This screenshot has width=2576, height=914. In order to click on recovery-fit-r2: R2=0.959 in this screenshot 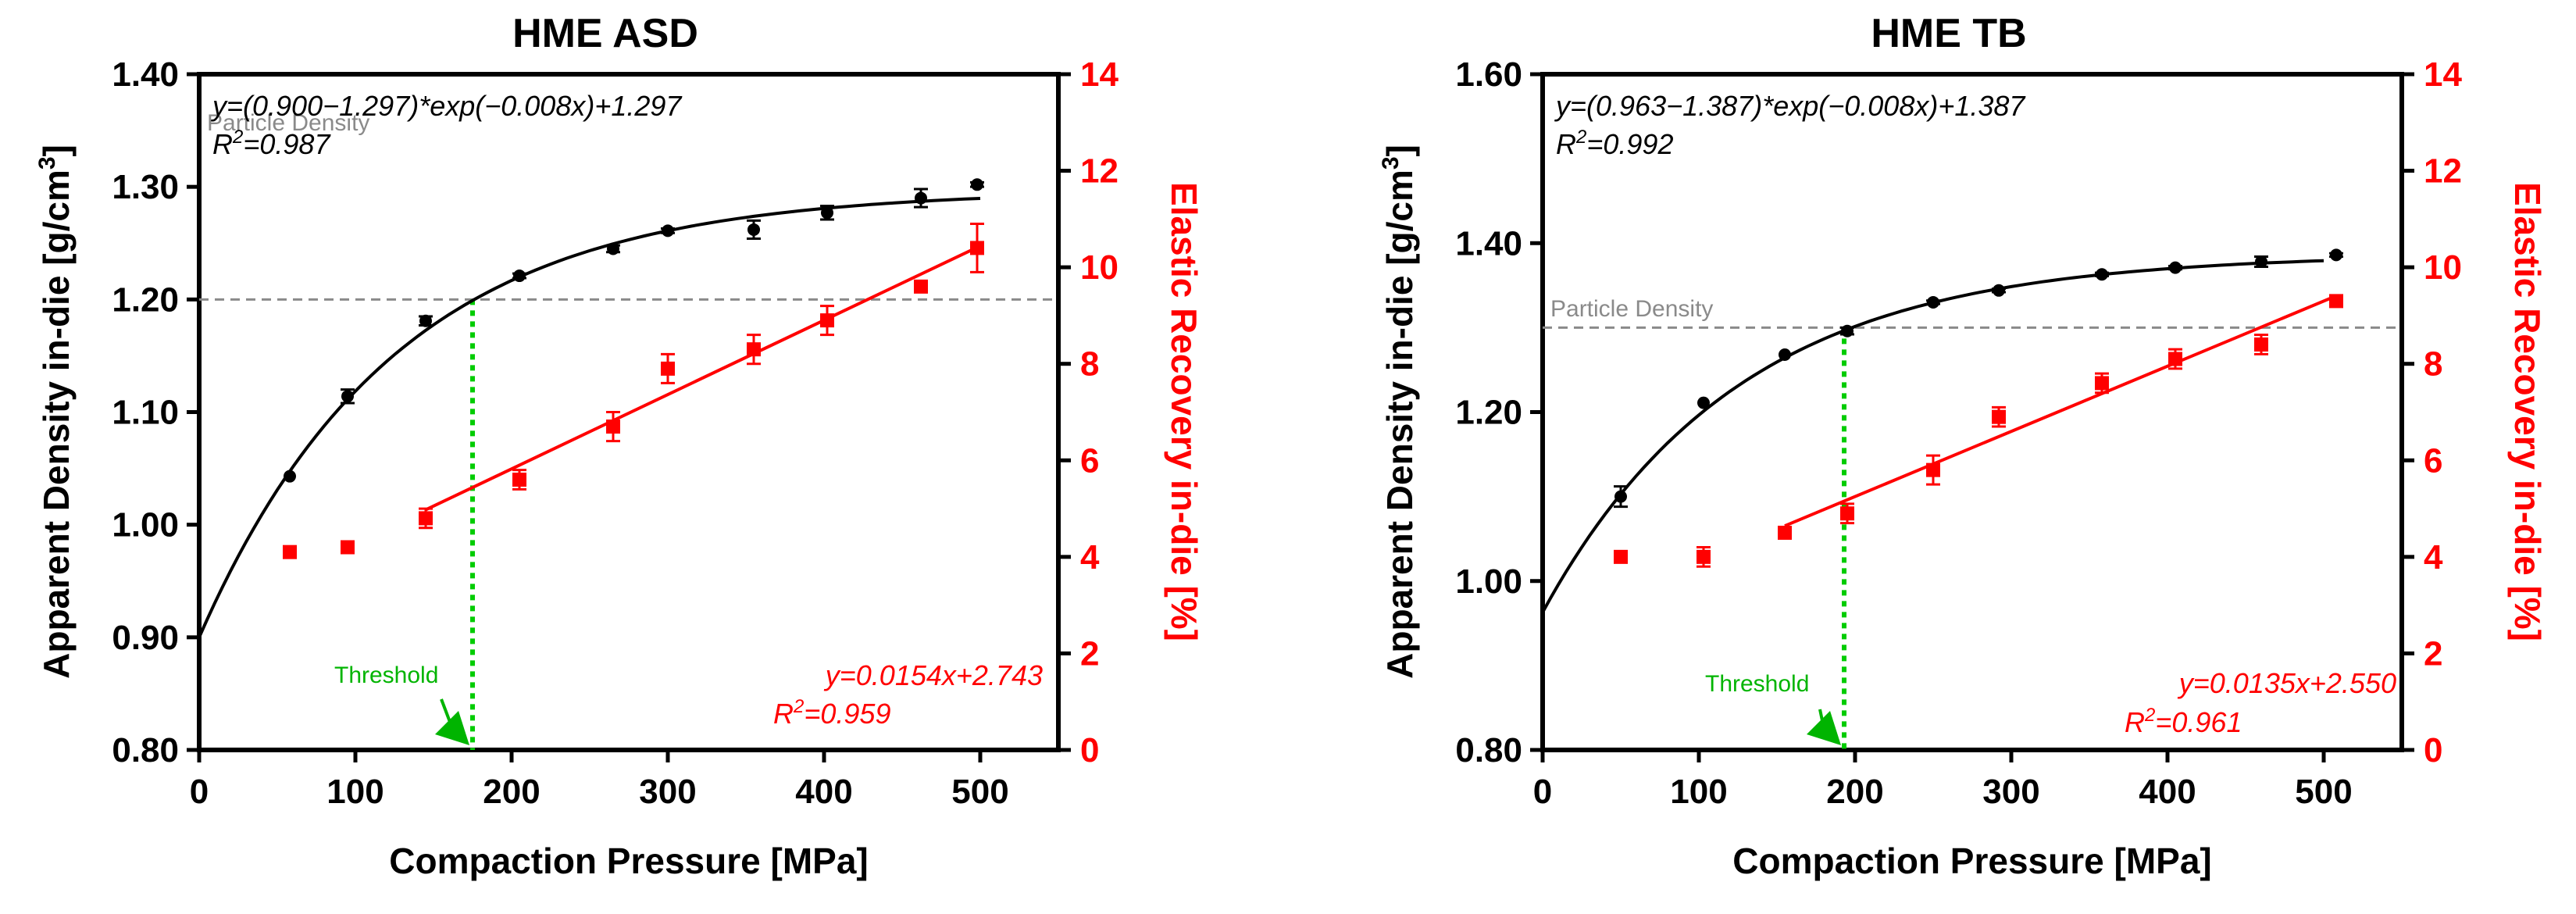, I will do `click(831, 713)`.